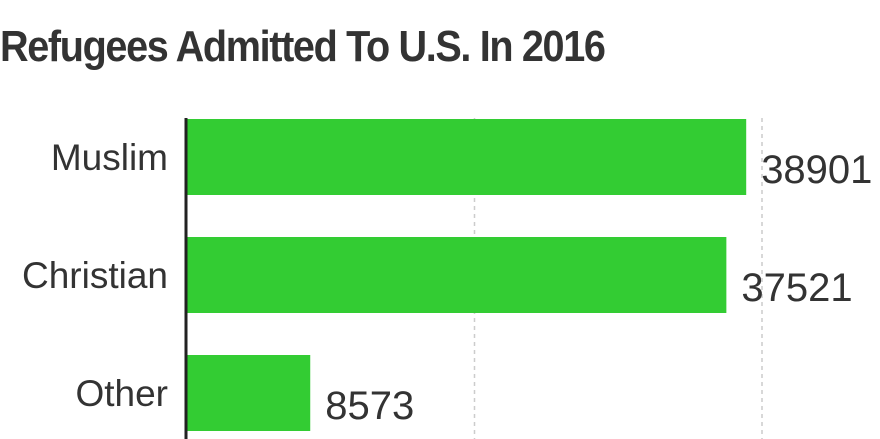 The height and width of the screenshot is (439, 880). Describe the element at coordinates (303, 46) in the screenshot. I see `chart-title: Refugees Admitted To U.S. In 2016` at that location.